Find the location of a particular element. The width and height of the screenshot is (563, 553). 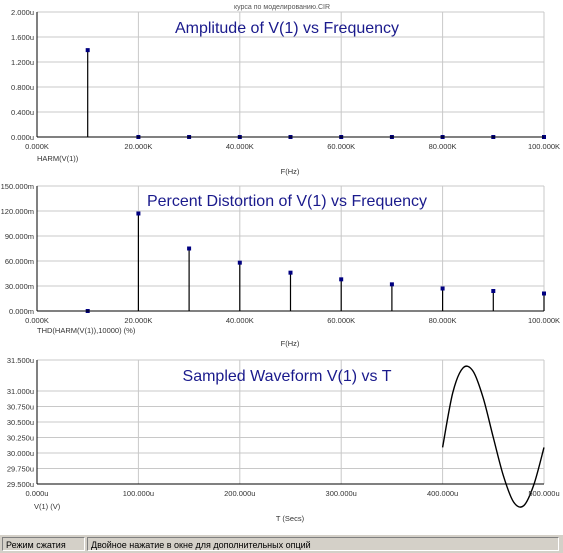

y-tick-label: 90.000m is located at coordinates (19, 236).